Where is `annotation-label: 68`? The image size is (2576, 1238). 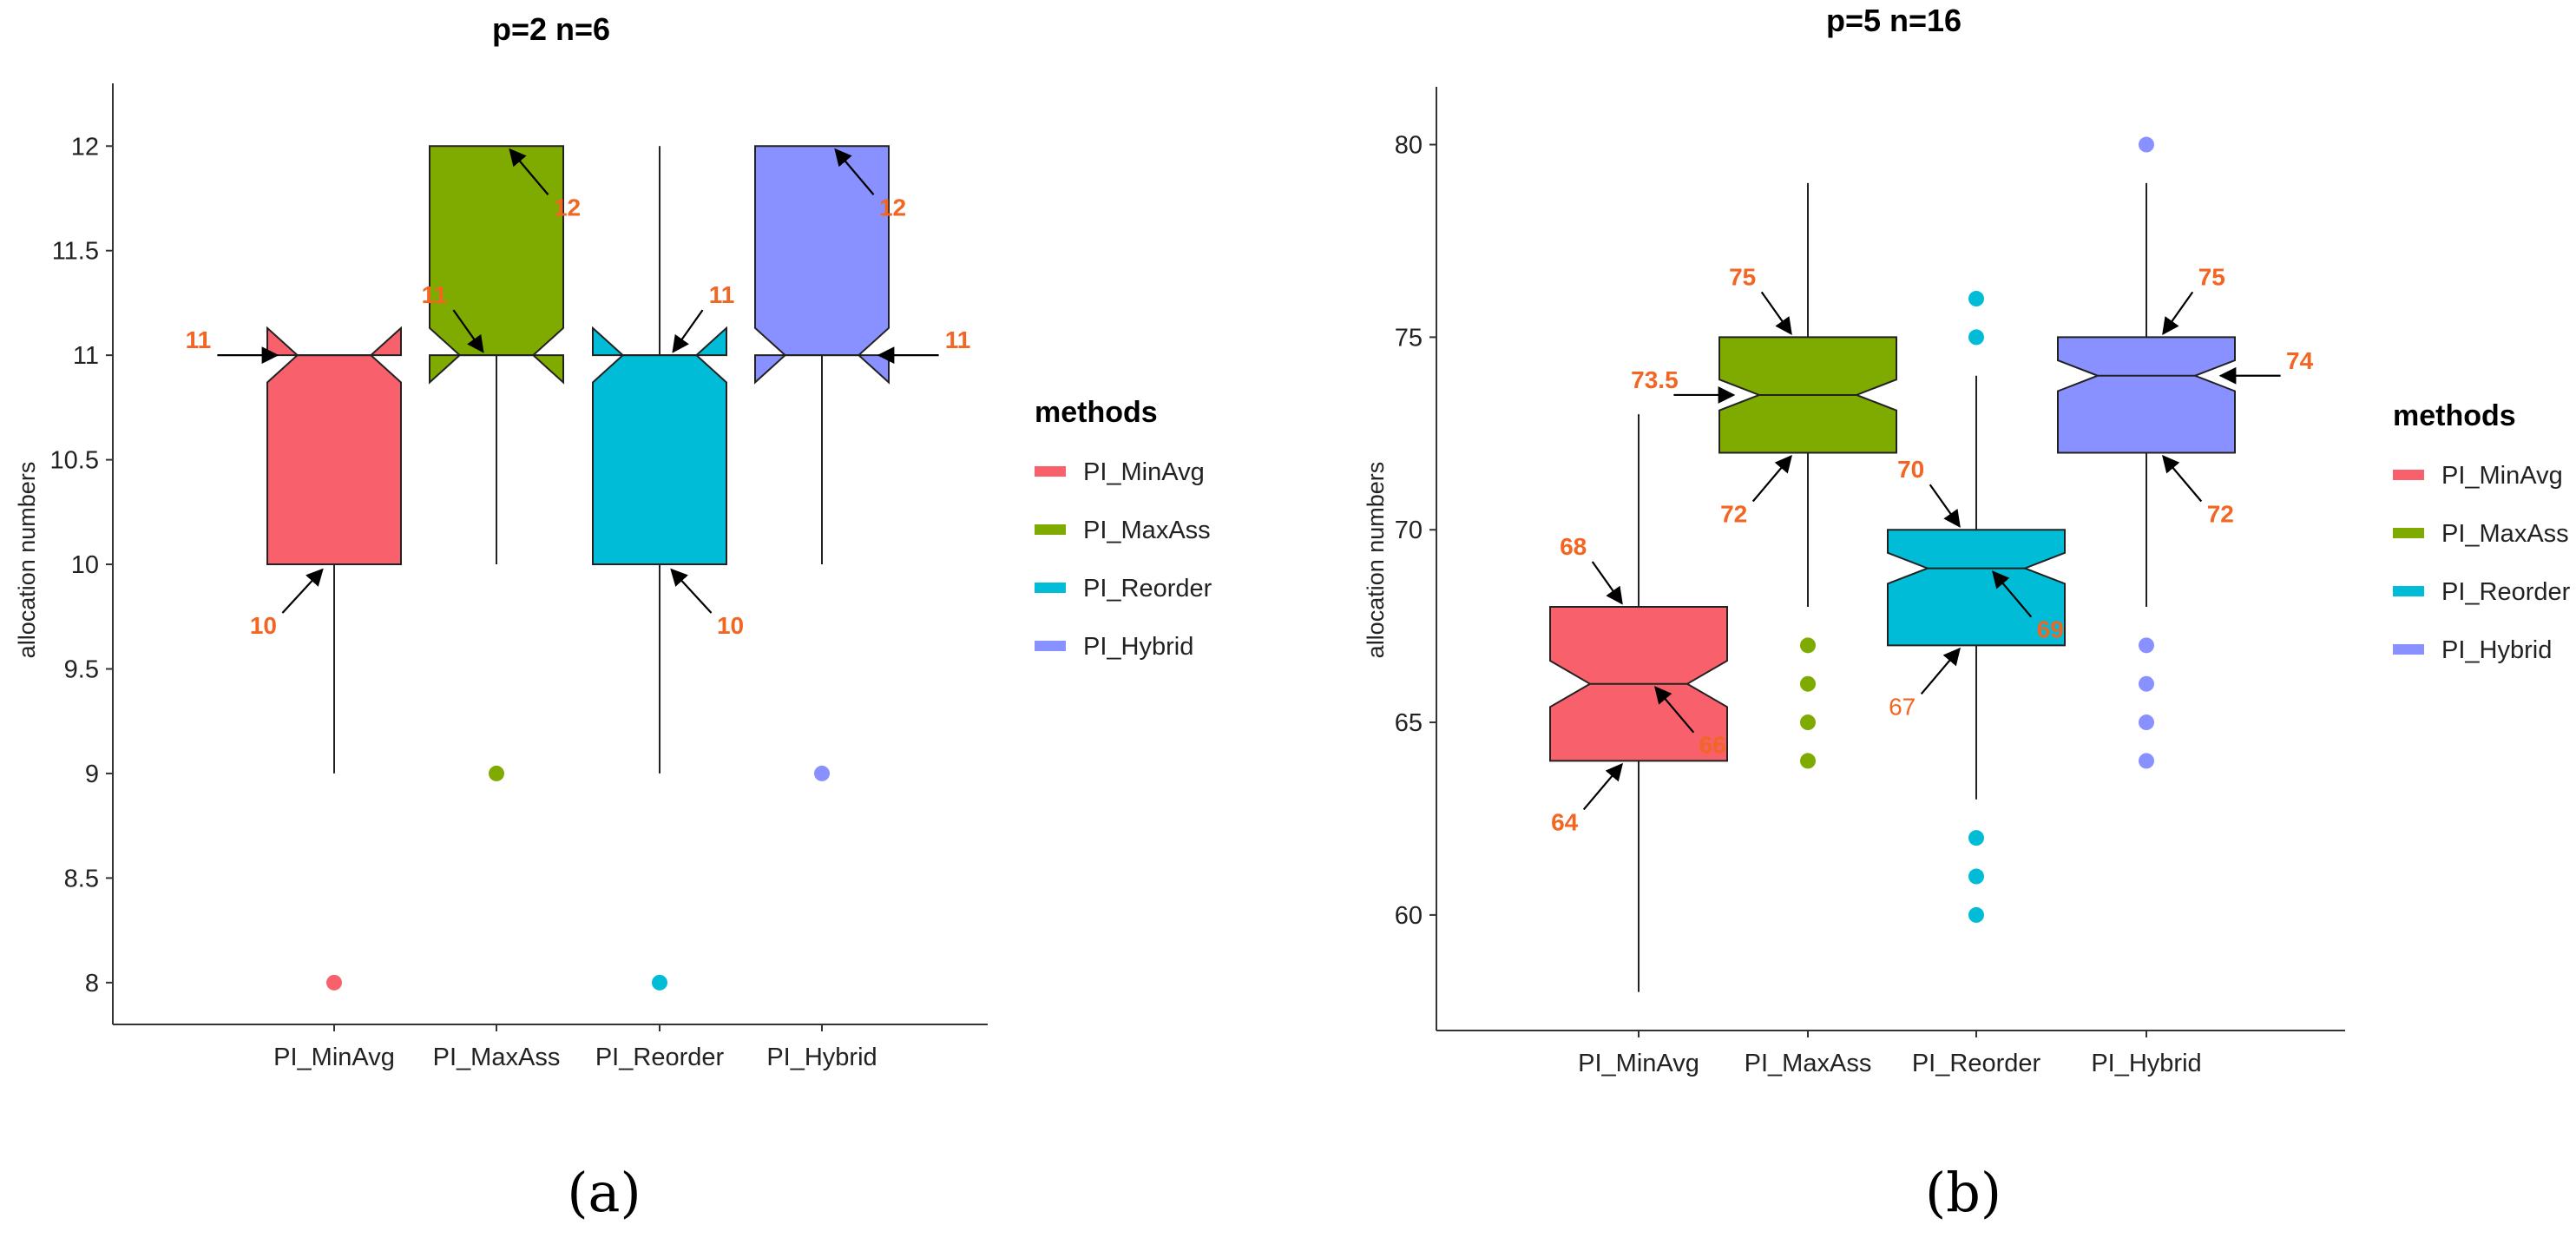 annotation-label: 68 is located at coordinates (1573, 546).